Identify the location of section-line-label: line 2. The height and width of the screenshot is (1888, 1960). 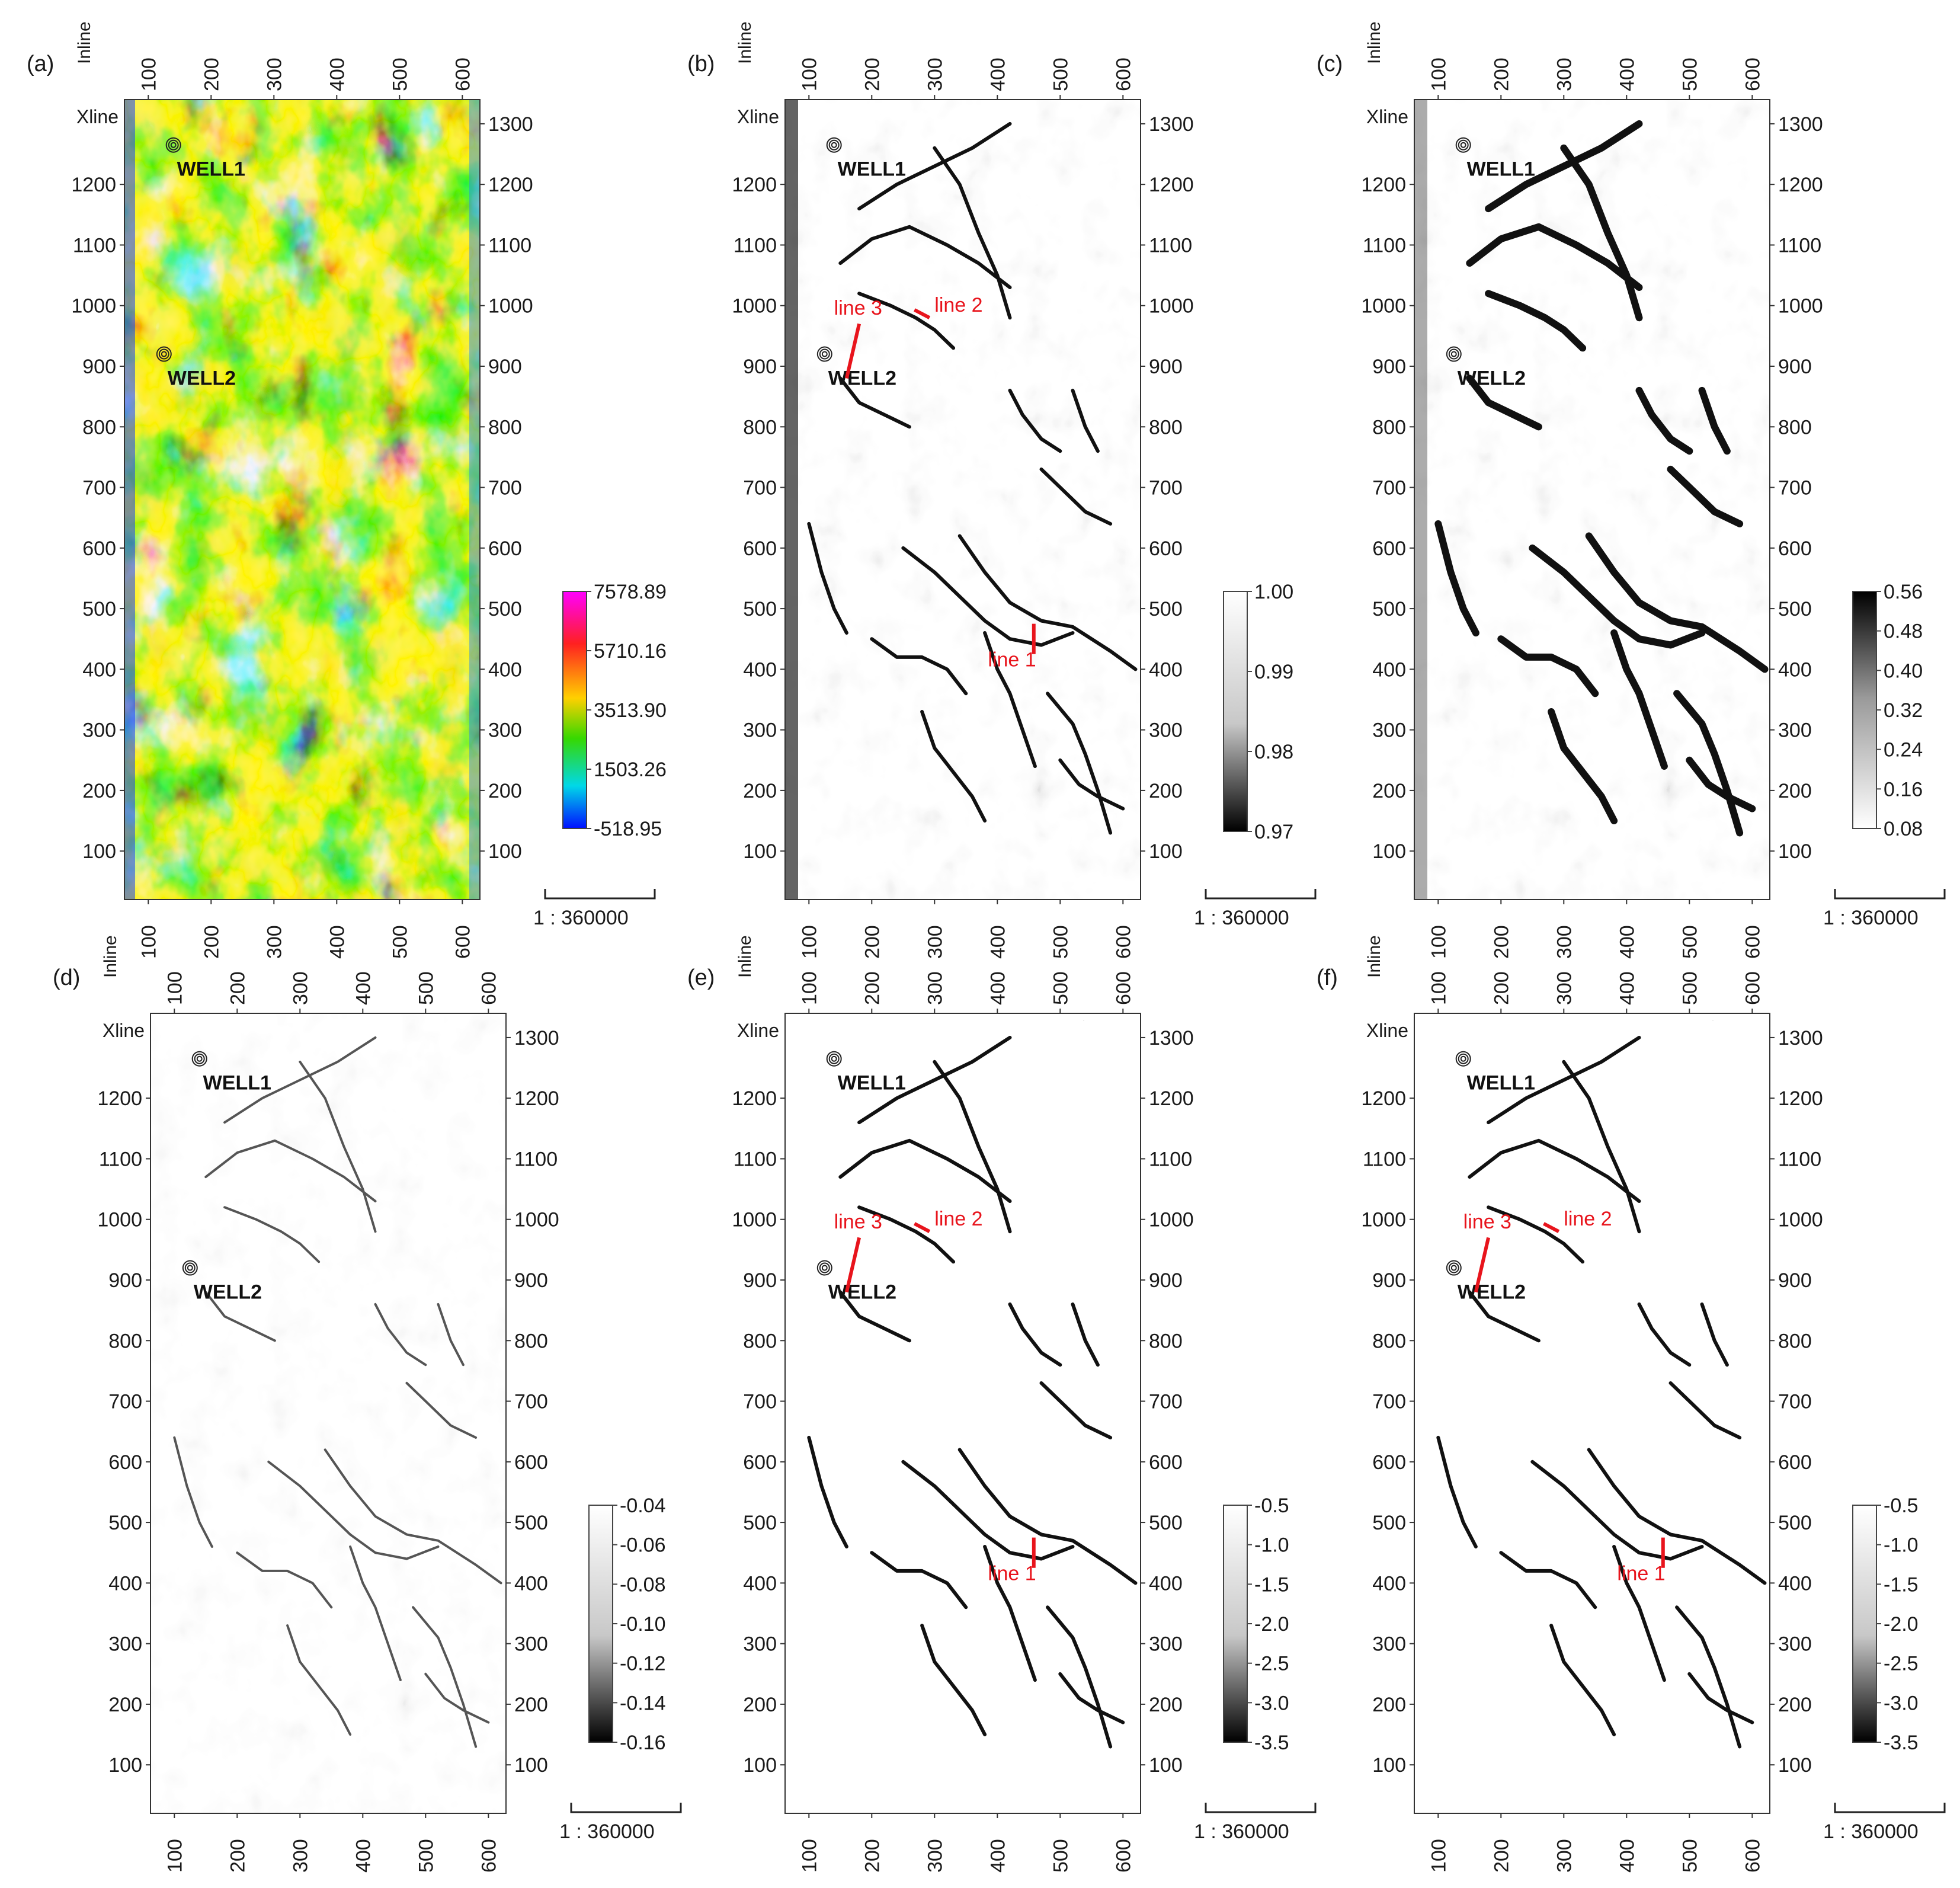
(958, 1219).